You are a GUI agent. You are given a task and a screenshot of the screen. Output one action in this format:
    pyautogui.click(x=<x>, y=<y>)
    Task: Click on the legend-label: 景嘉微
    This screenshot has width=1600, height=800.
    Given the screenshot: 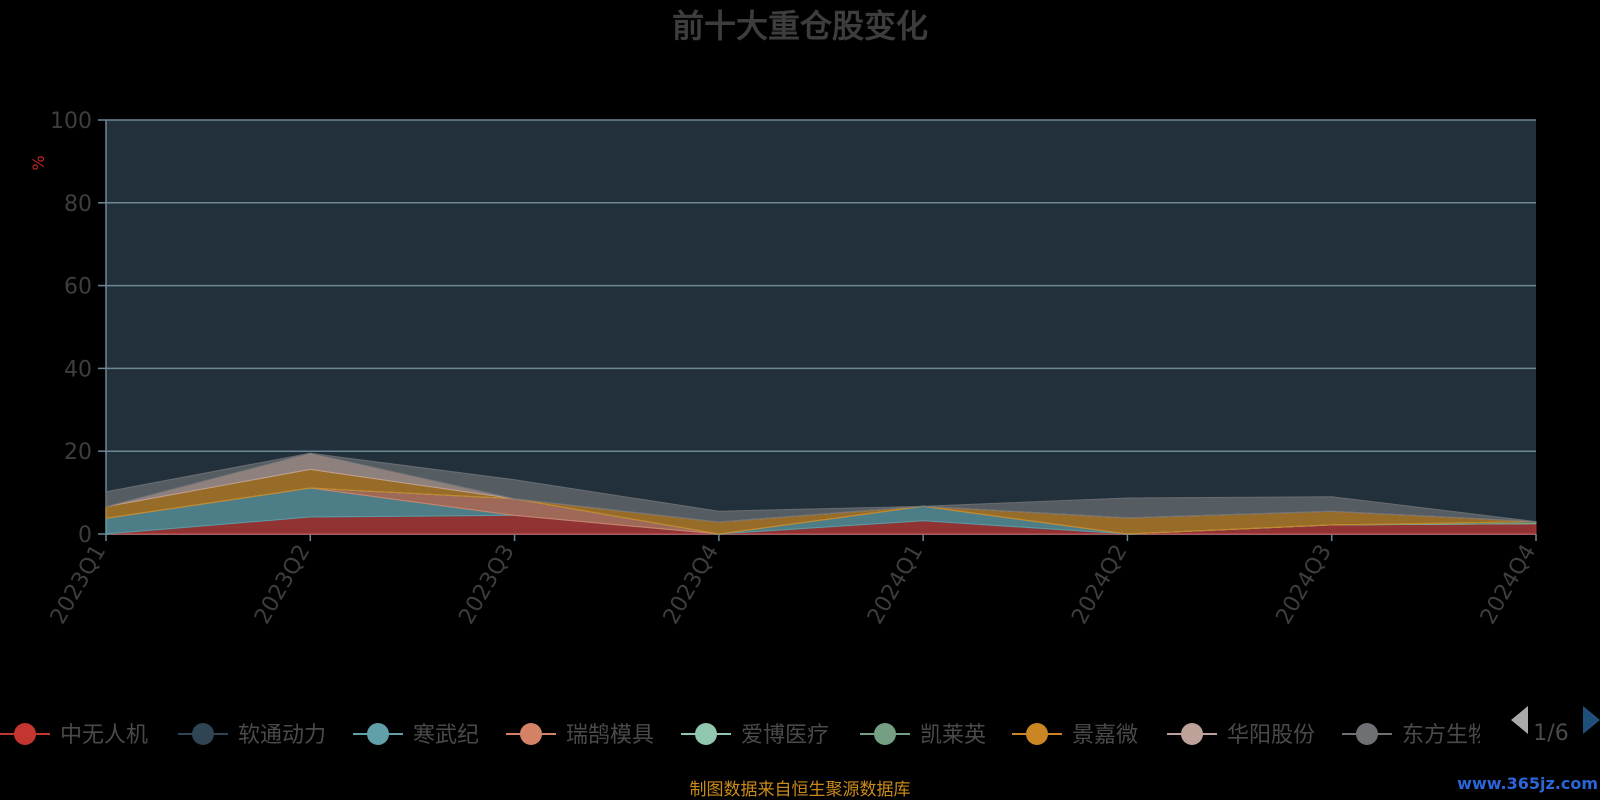 What is the action you would take?
    pyautogui.click(x=1105, y=735)
    